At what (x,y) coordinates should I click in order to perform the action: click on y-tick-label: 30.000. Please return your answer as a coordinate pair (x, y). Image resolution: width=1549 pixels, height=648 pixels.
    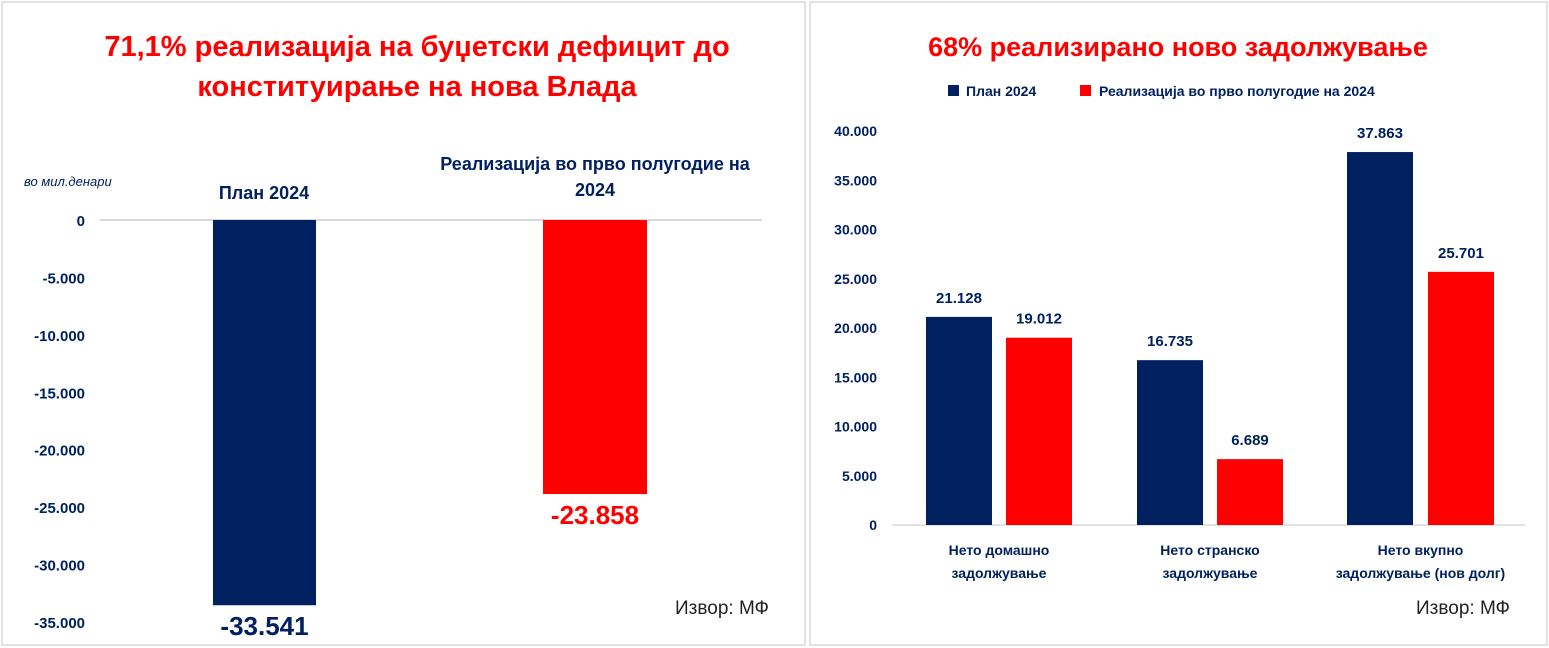
    Looking at the image, I should click on (855, 230).